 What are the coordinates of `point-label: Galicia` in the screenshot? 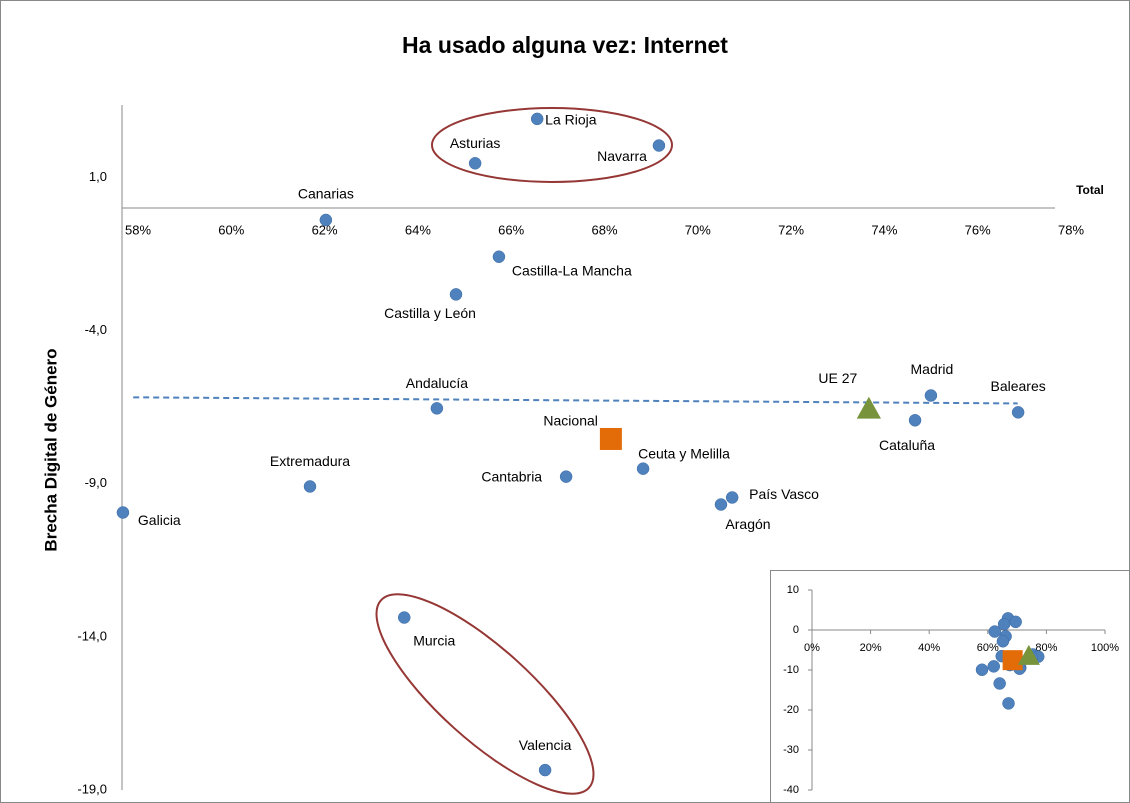 It's located at (159, 520).